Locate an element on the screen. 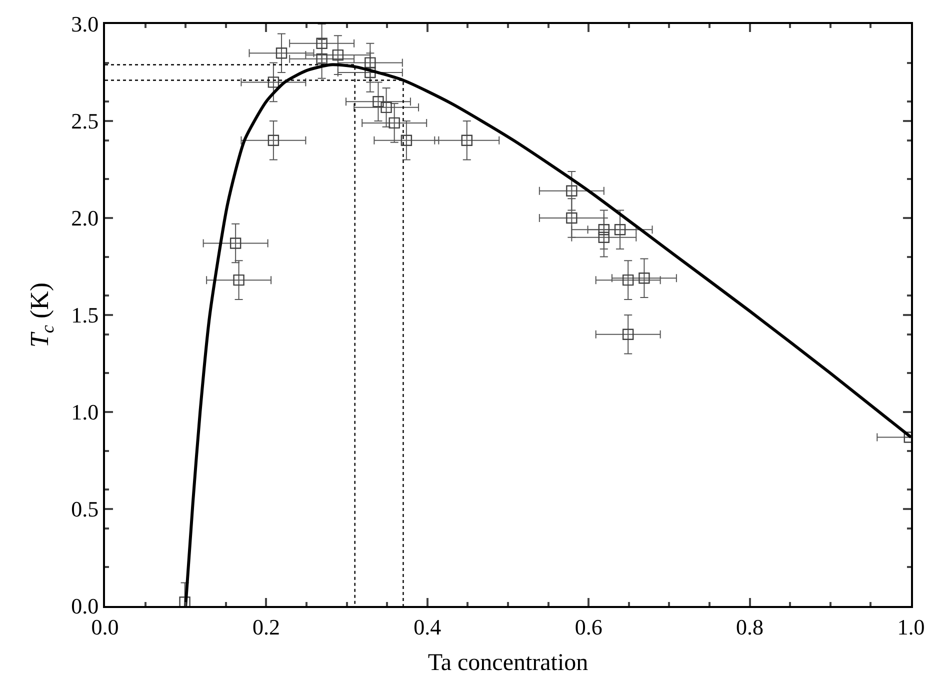 The width and height of the screenshot is (937, 686). y-tick-label: 2.0 is located at coordinates (85, 218).